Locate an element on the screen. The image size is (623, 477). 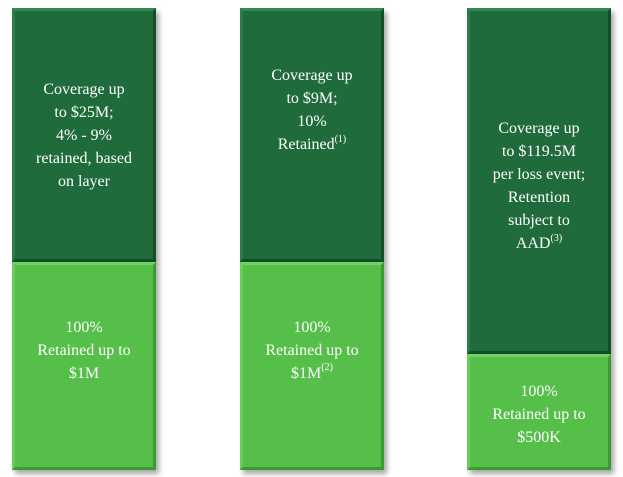
retention-layer-text-1: 100% Retained up to $1M is located at coordinates (83, 350).